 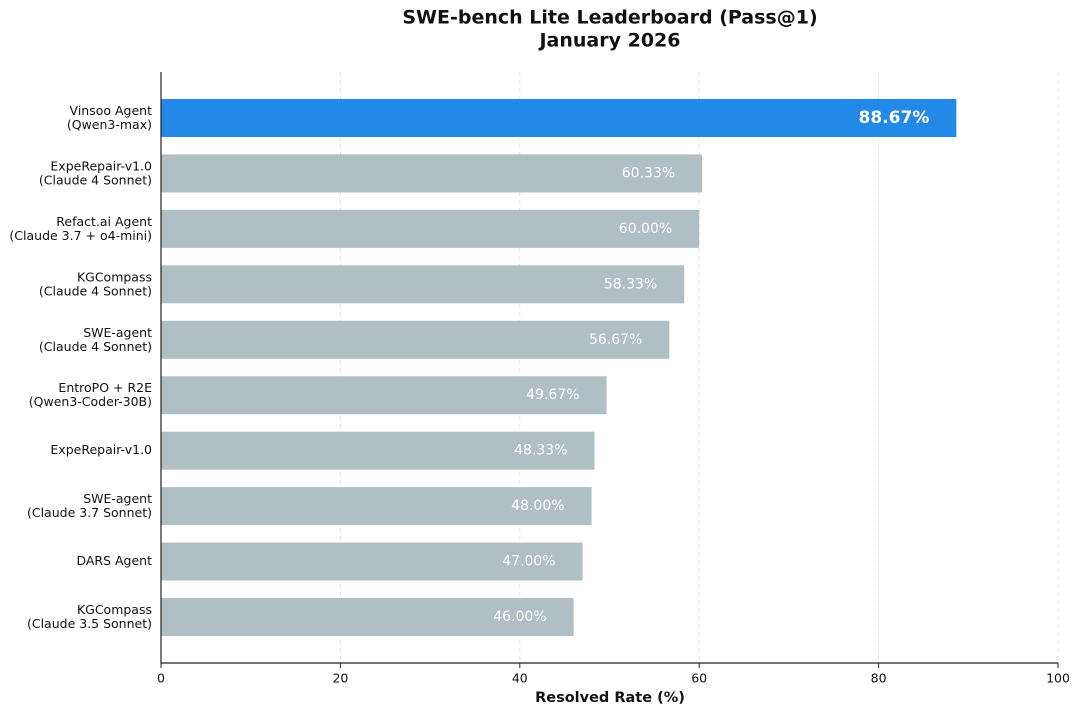 I want to click on y-tick-label: ExpeRepair-v1.0, so click(x=101, y=449).